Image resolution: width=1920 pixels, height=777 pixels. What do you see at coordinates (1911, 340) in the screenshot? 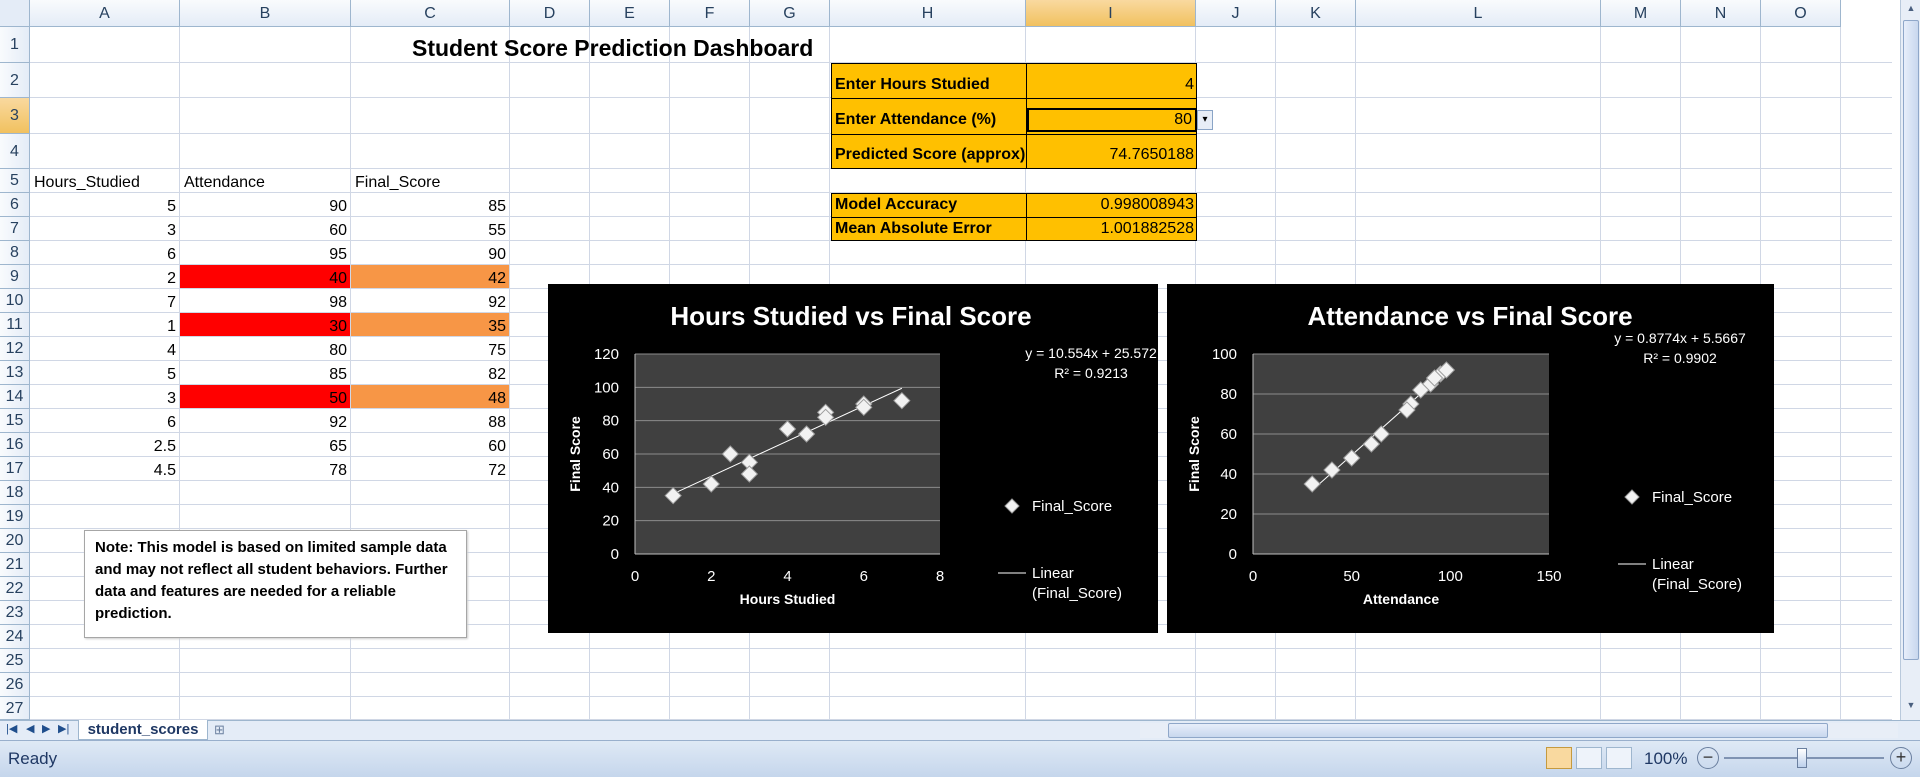
I see `vertical-scroll-thumb` at bounding box center [1911, 340].